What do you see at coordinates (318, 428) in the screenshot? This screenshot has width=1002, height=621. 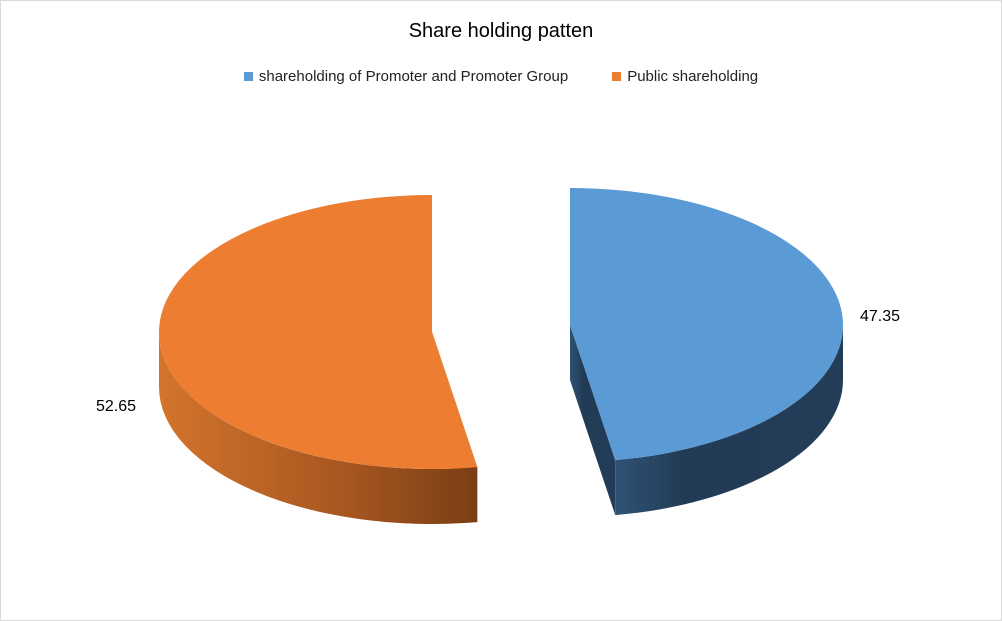 I see `pie-slice-rim-public` at bounding box center [318, 428].